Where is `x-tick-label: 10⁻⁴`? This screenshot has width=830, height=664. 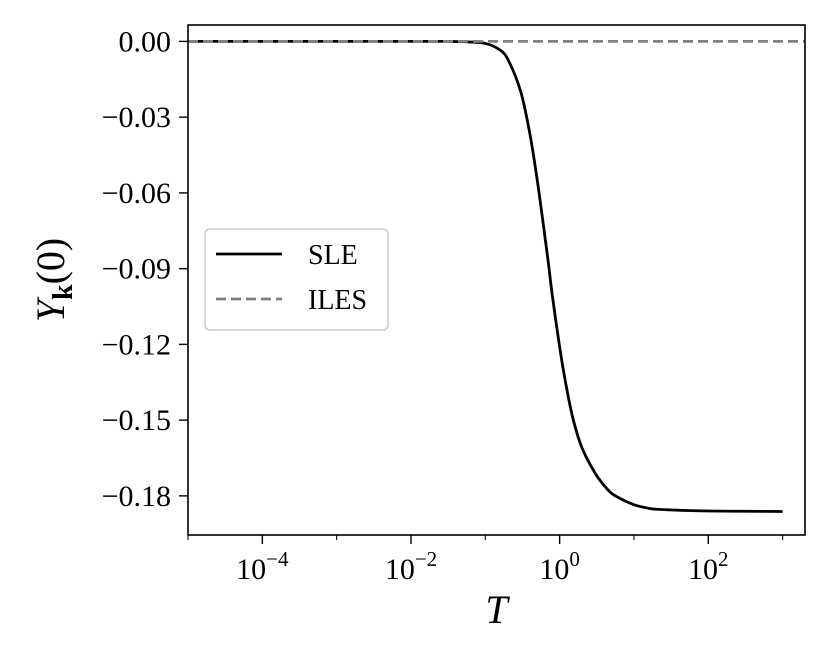
x-tick-label: 10⁻⁴ is located at coordinates (262, 566).